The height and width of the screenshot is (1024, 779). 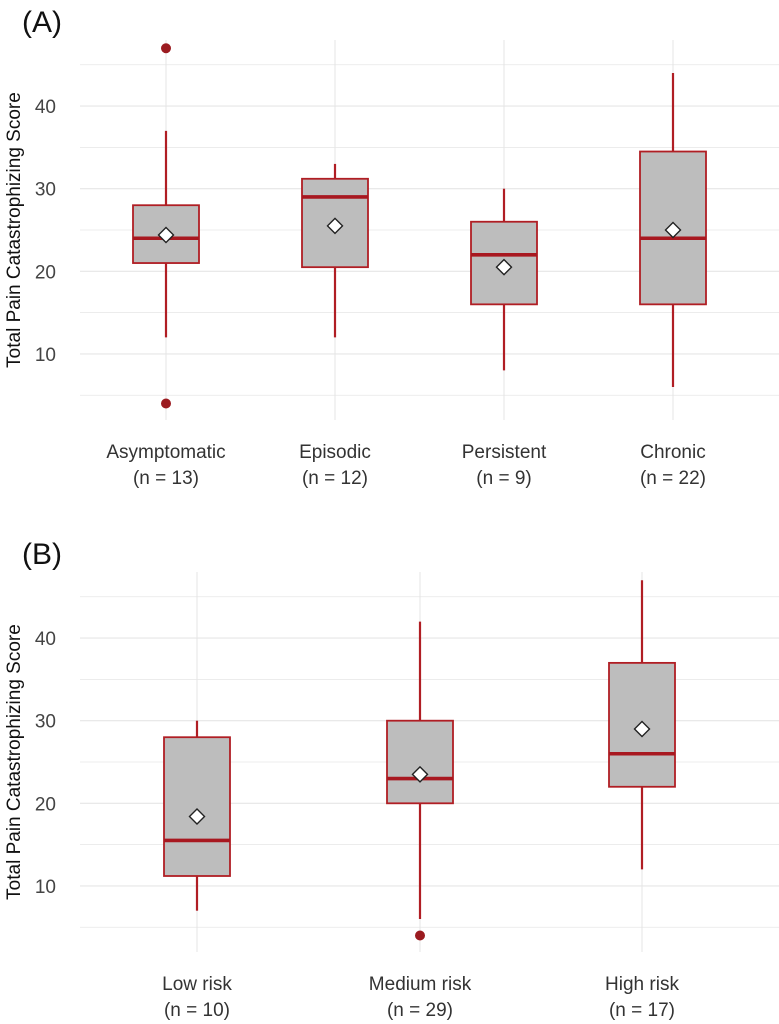 I want to click on x-tick-label: High risk, so click(x=642, y=984).